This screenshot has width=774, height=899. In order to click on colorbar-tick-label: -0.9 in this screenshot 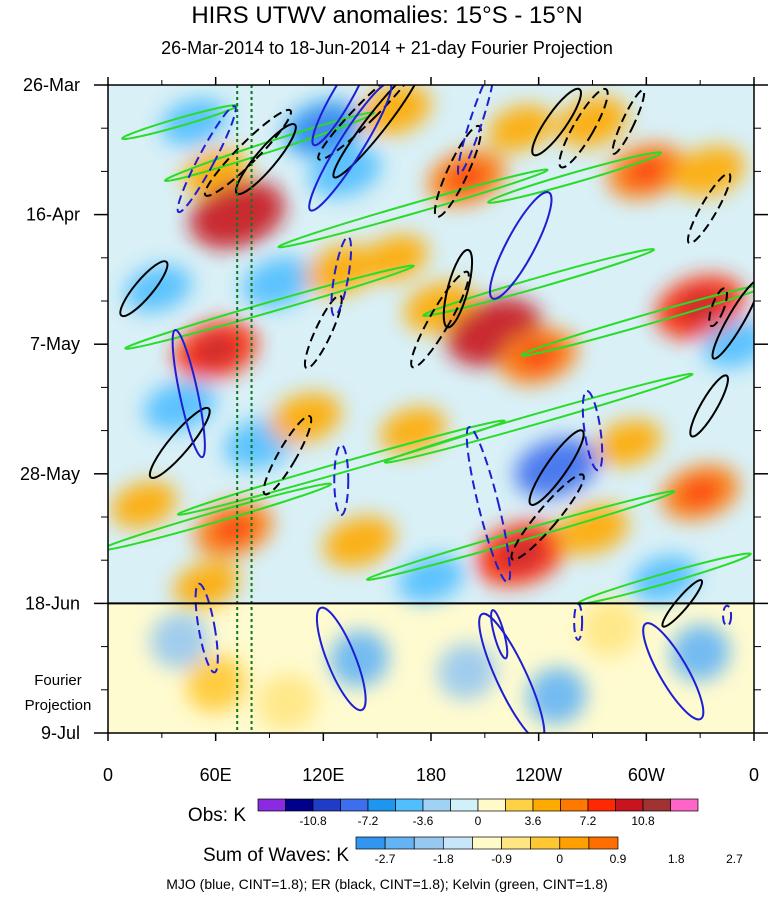, I will do `click(501, 859)`.